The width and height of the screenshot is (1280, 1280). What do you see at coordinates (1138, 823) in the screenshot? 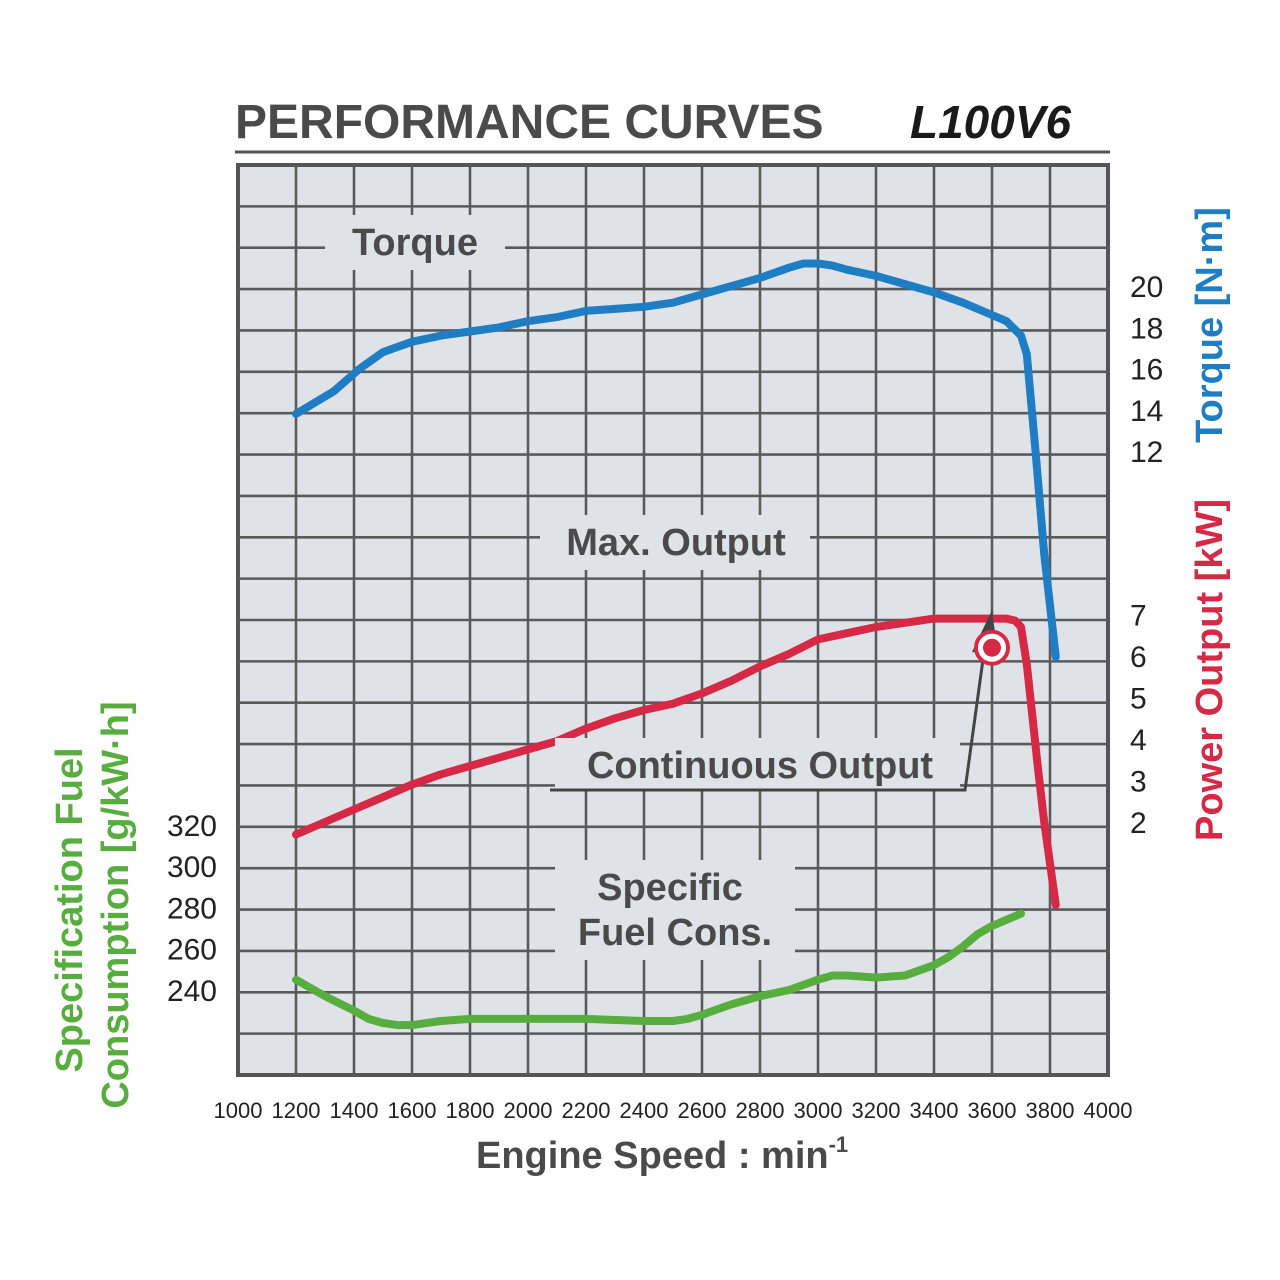
I see `power-tick-label: 2` at bounding box center [1138, 823].